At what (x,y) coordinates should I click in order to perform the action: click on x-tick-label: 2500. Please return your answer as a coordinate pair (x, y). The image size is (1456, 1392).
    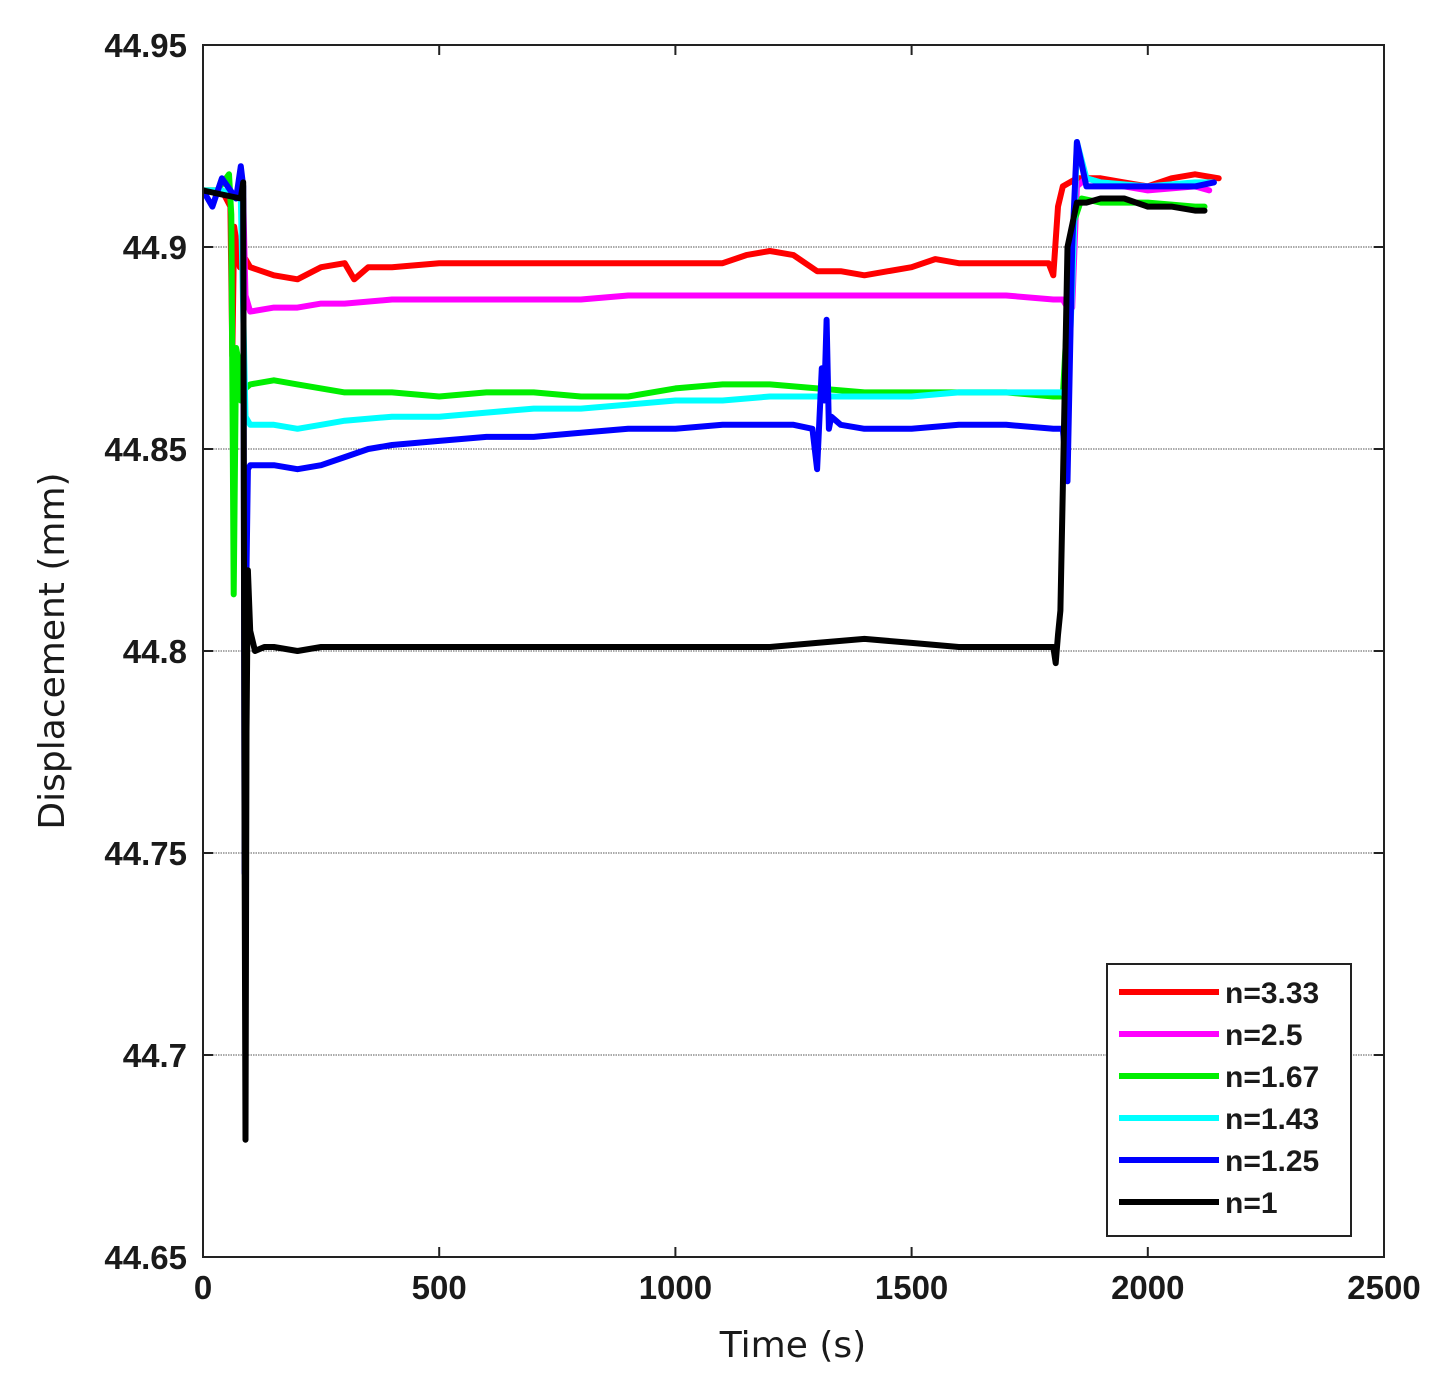
    Looking at the image, I should click on (1383, 1287).